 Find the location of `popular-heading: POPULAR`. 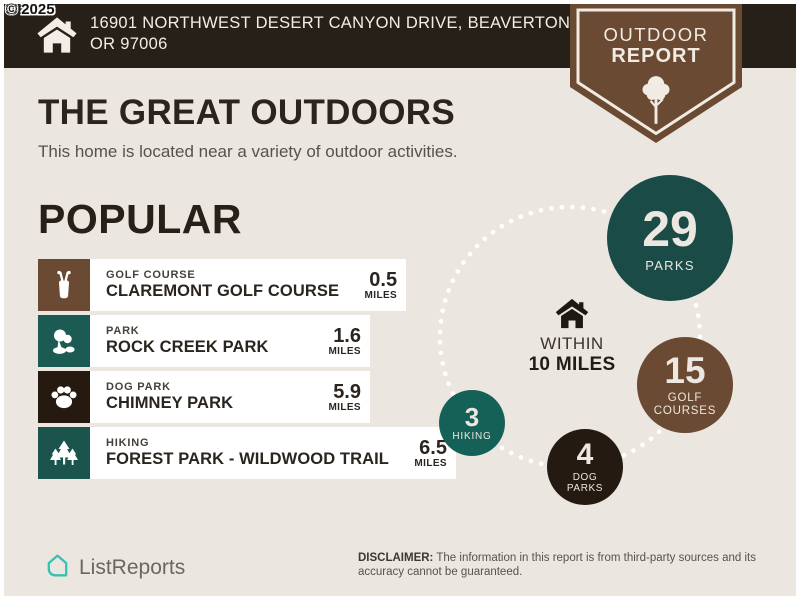

popular-heading: POPULAR is located at coordinates (140, 219).